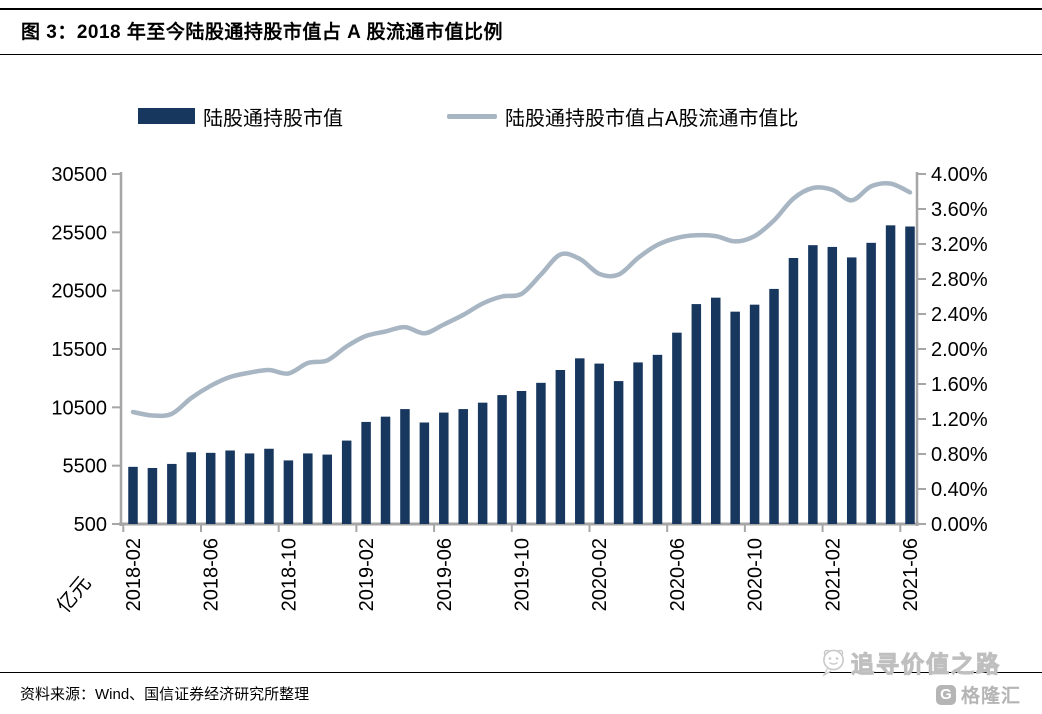 This screenshot has height=714, width=1042. Describe the element at coordinates (523, 574) in the screenshot. I see `x-axis-tick-label: 2019-10` at that location.